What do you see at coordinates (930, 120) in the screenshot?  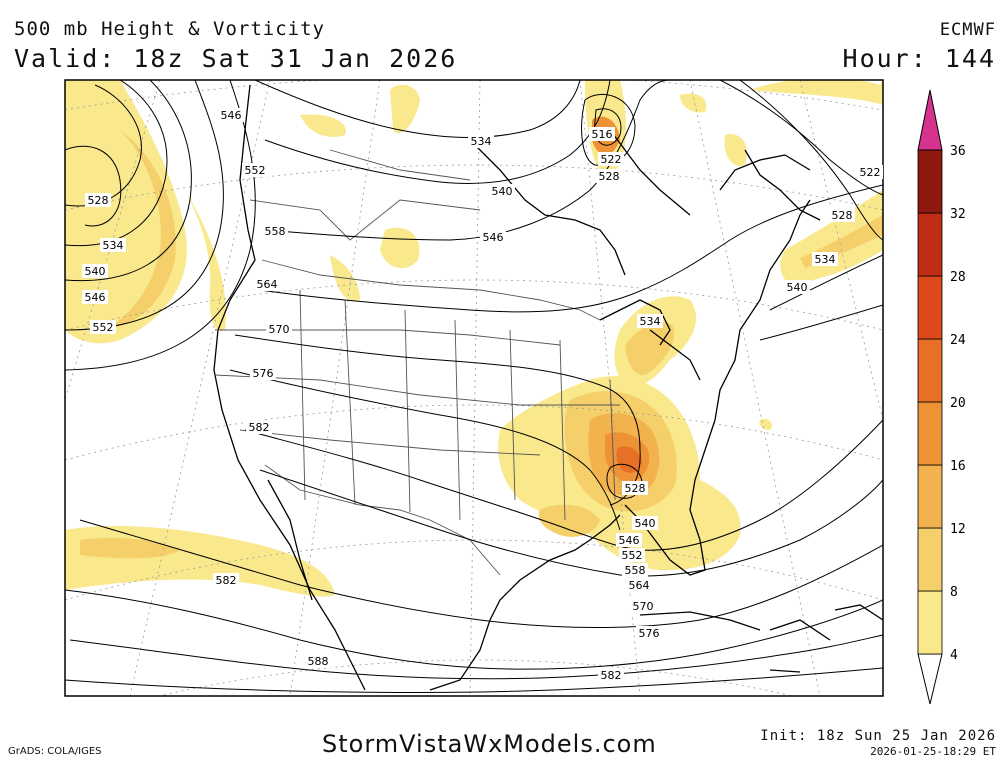 I see `colorbar-high-arrow` at bounding box center [930, 120].